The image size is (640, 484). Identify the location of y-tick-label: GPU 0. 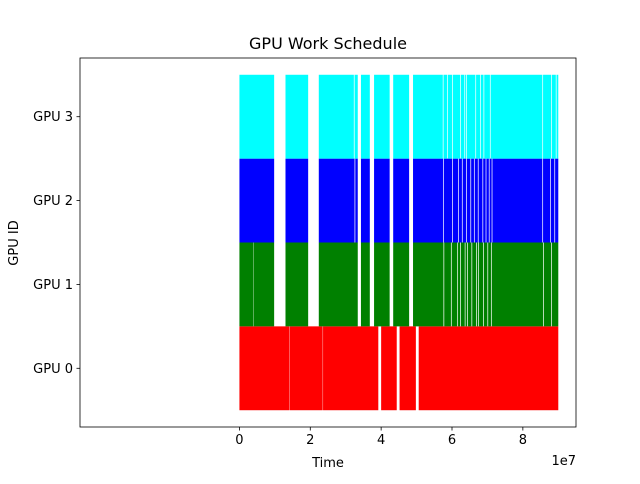
(53, 369).